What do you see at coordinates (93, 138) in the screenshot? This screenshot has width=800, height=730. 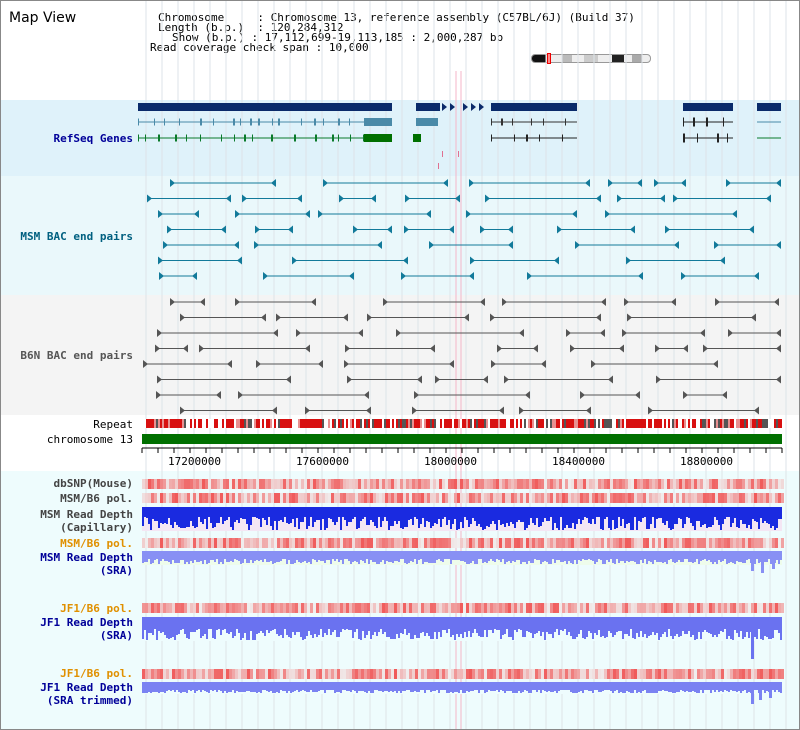 I see `refseq-genes-label: RefSeq Genes` at bounding box center [93, 138].